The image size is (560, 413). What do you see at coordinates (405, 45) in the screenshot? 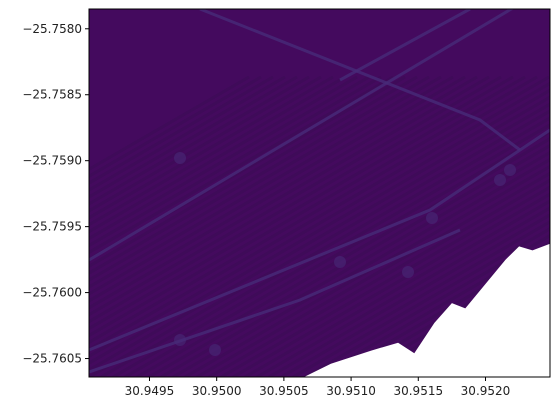
I see `field-edge` at bounding box center [405, 45].